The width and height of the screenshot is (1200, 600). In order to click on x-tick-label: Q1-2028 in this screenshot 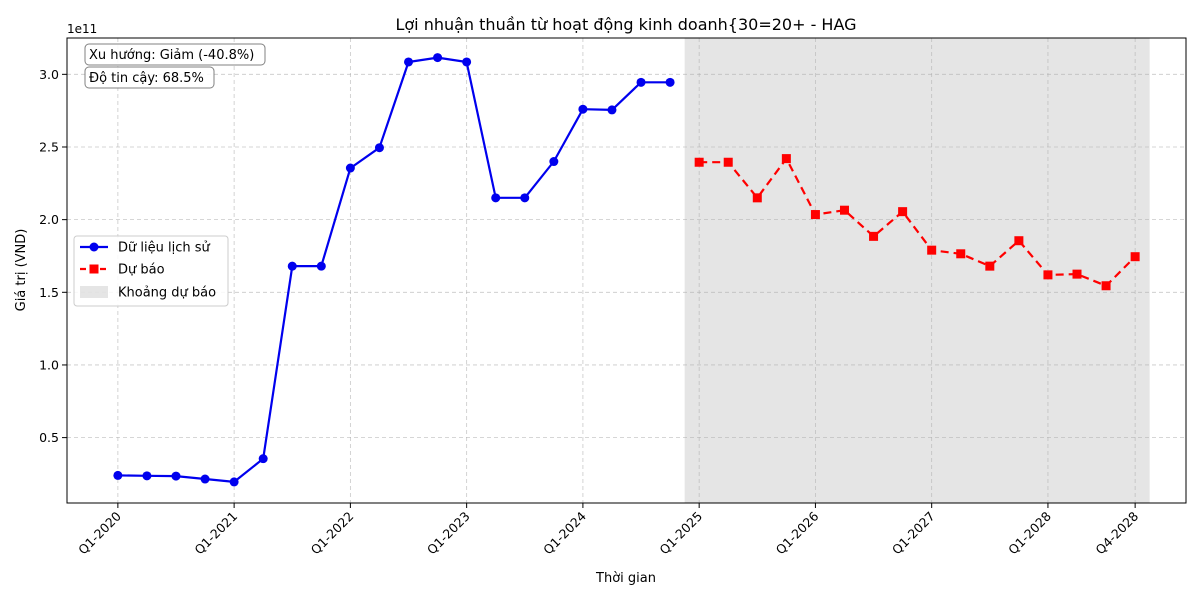, I will do `click(1029, 532)`.